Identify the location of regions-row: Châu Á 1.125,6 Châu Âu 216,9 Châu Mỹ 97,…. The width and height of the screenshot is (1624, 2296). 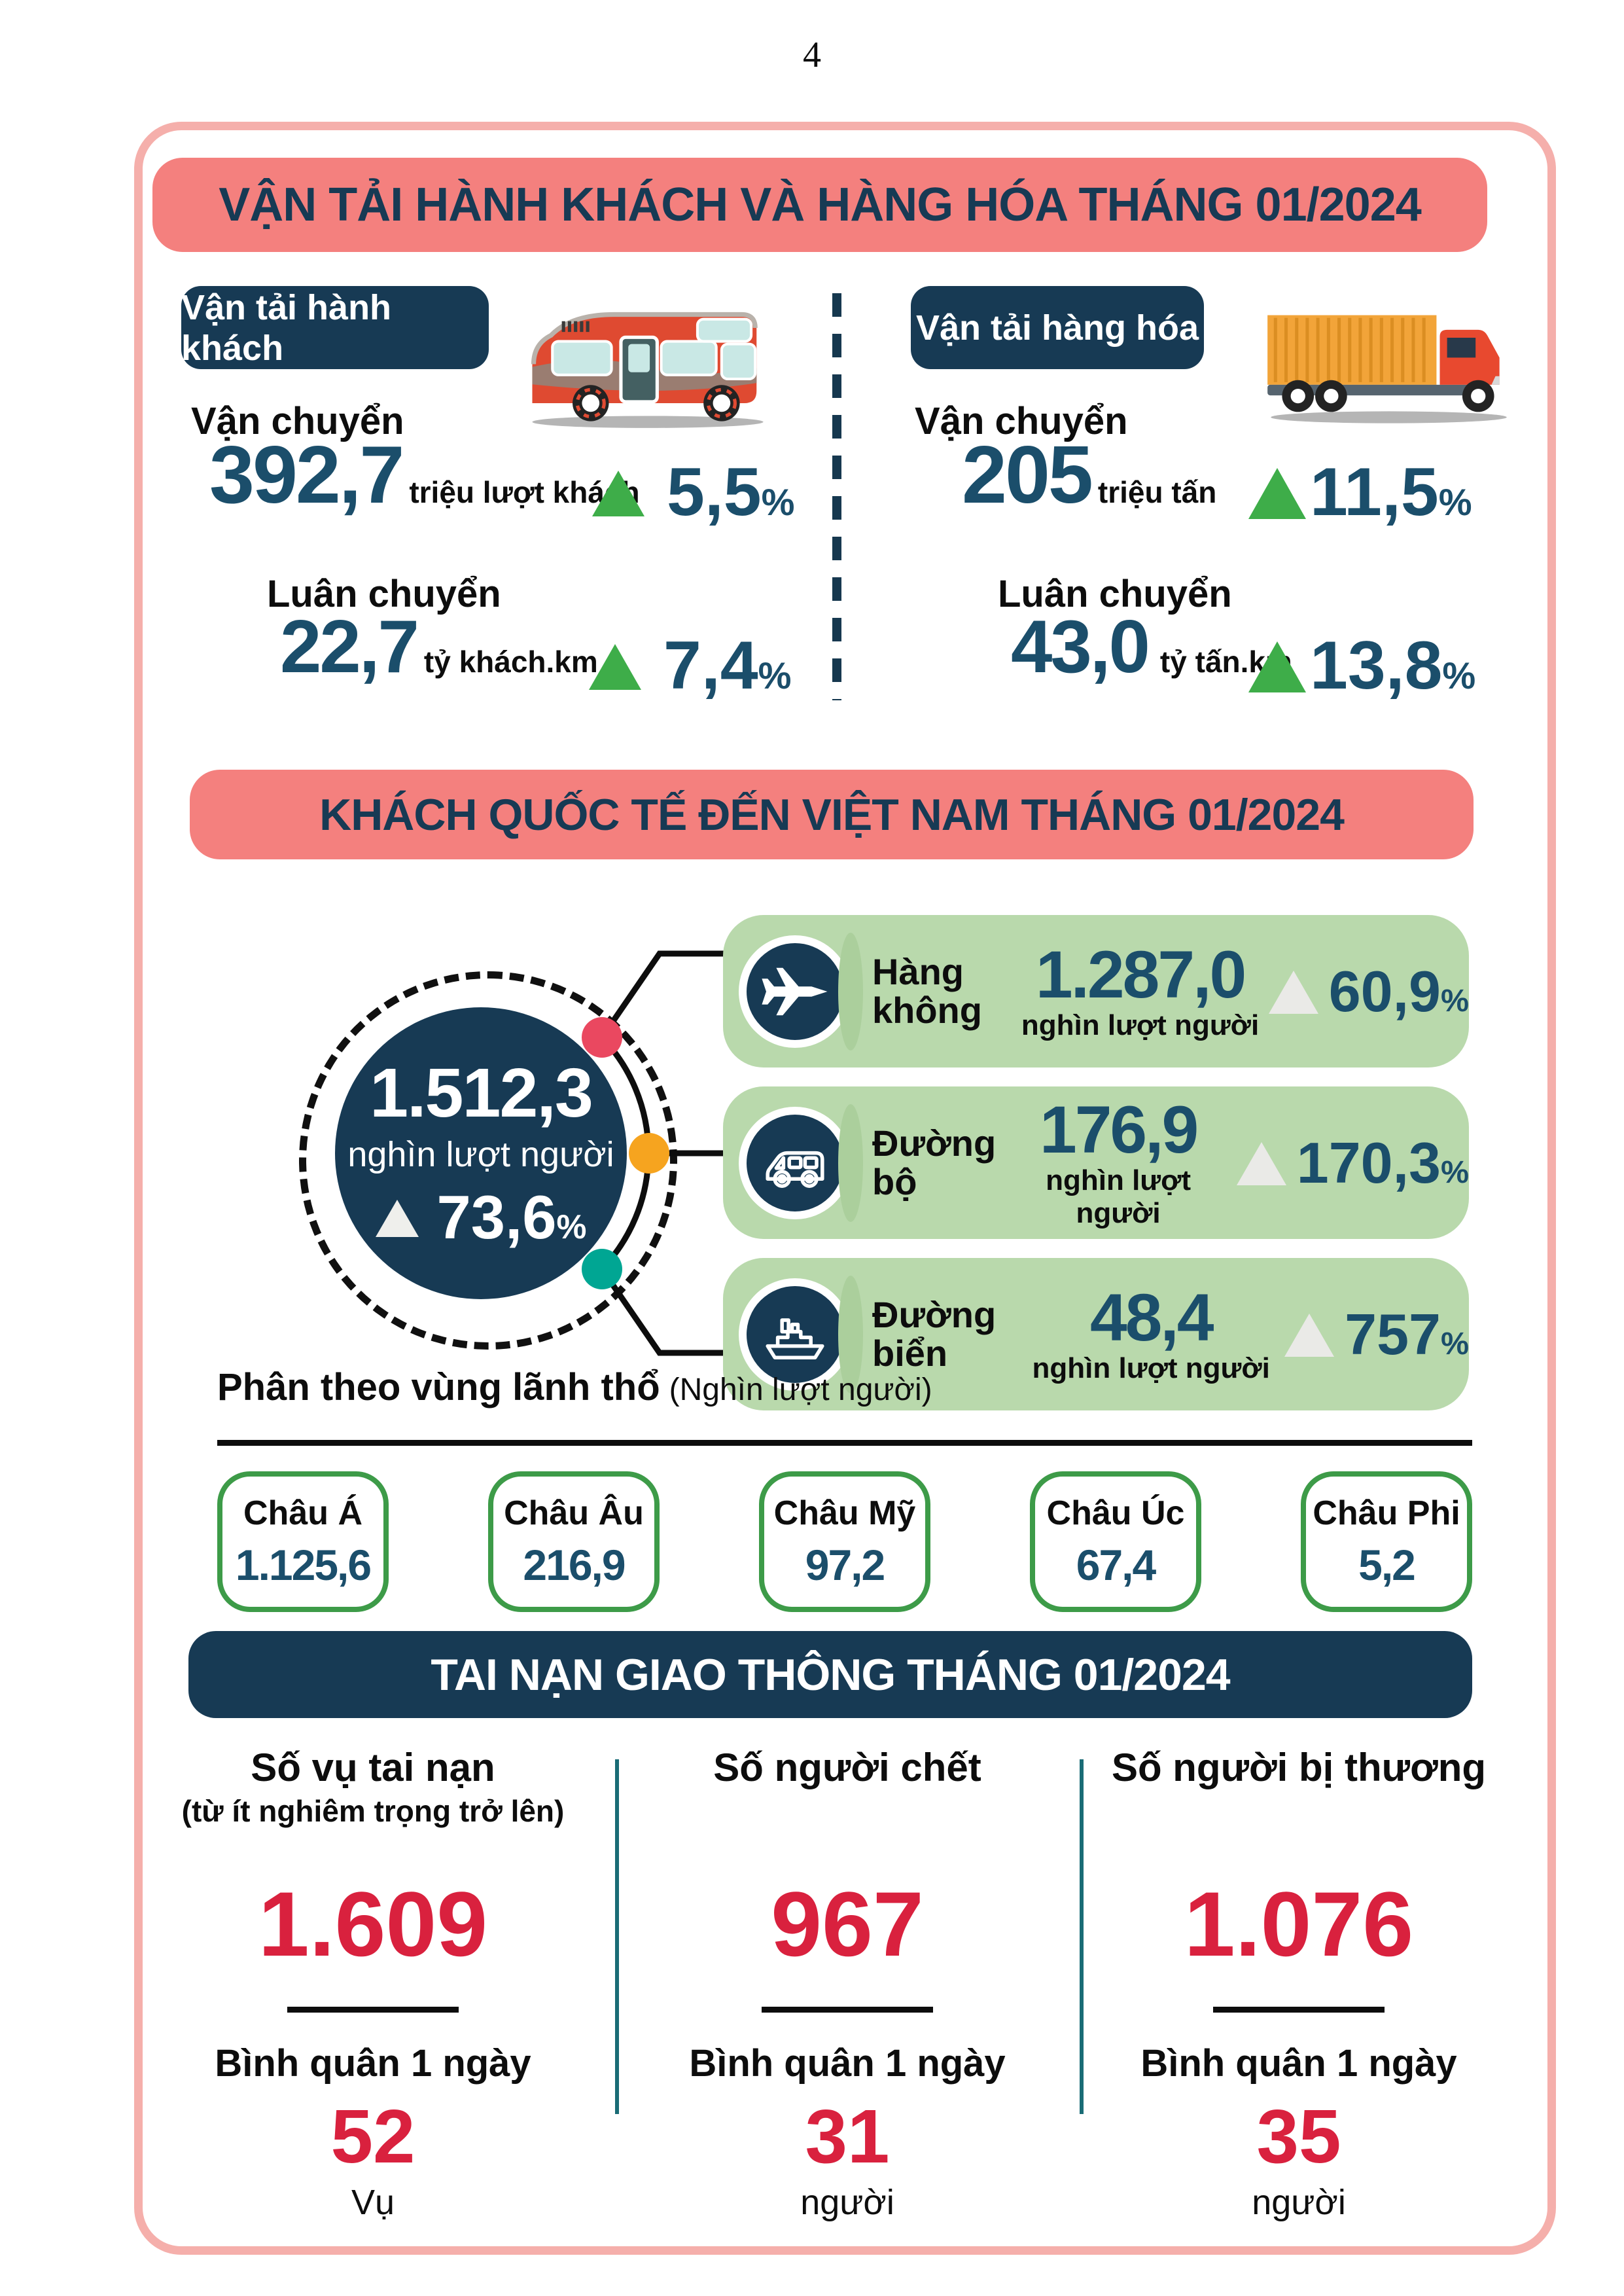
(844, 1541).